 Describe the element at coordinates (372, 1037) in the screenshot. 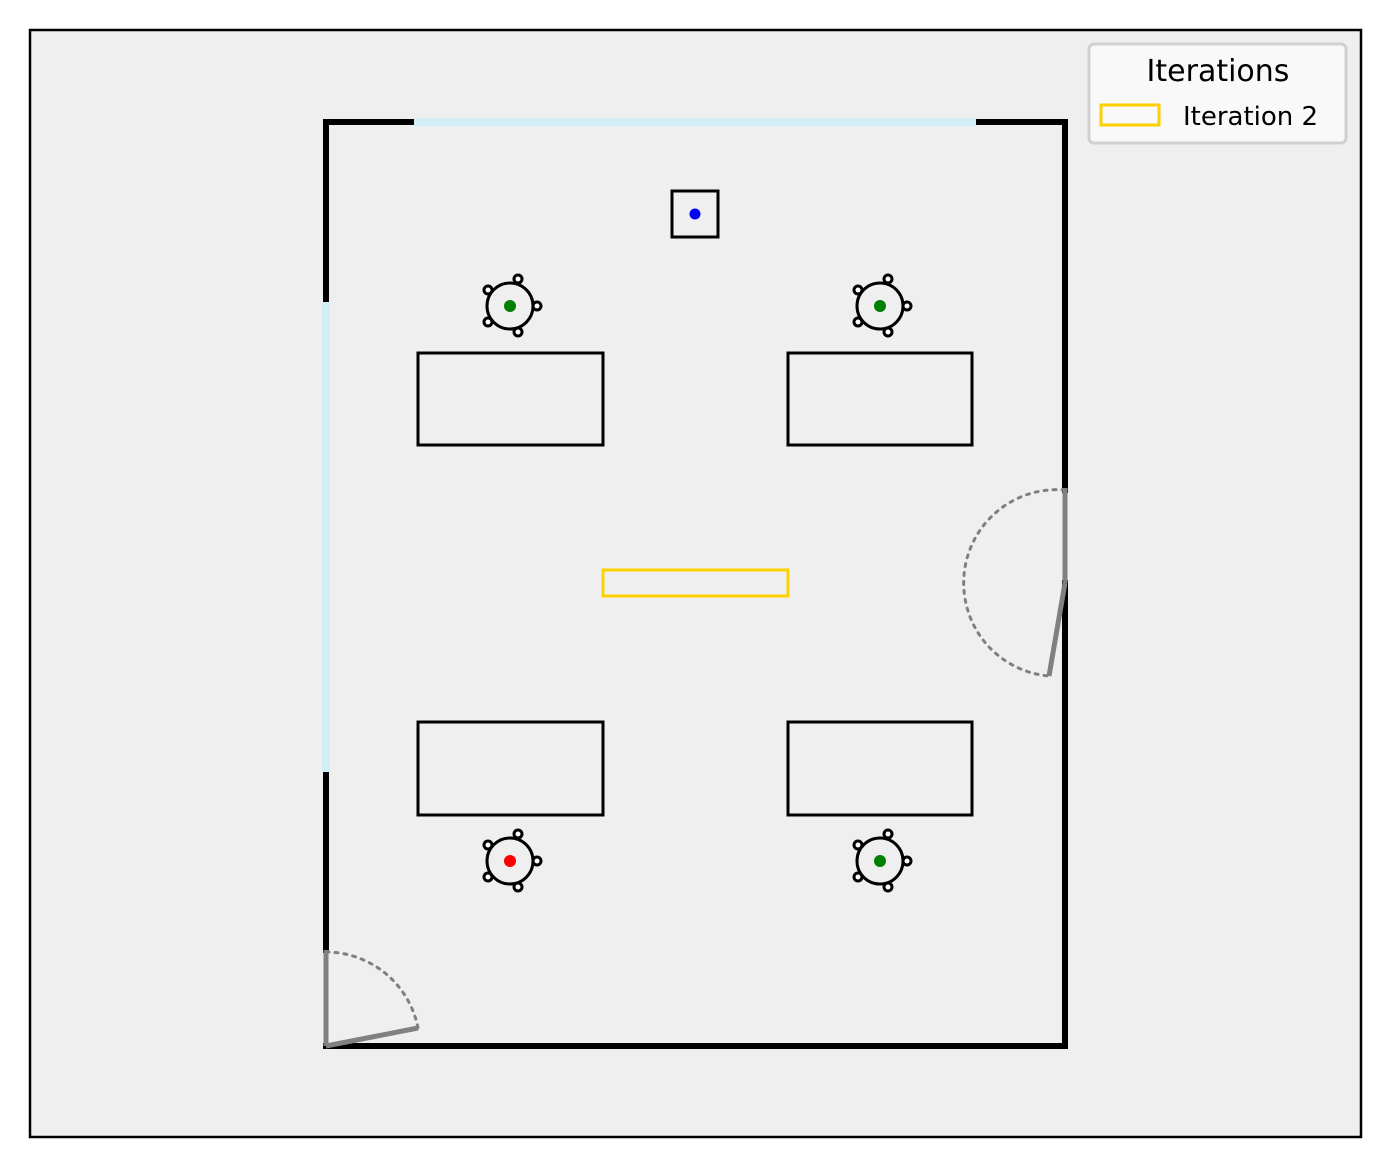

I see `door-left-leaf` at that location.